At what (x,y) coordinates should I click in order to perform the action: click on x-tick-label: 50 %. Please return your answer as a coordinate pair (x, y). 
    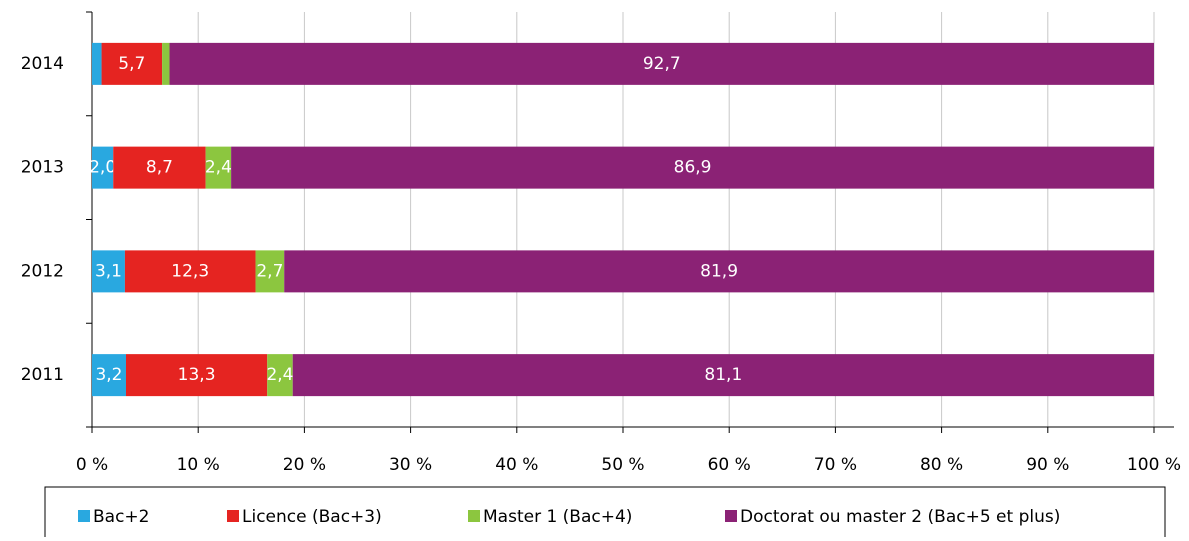
    Looking at the image, I should click on (622, 465).